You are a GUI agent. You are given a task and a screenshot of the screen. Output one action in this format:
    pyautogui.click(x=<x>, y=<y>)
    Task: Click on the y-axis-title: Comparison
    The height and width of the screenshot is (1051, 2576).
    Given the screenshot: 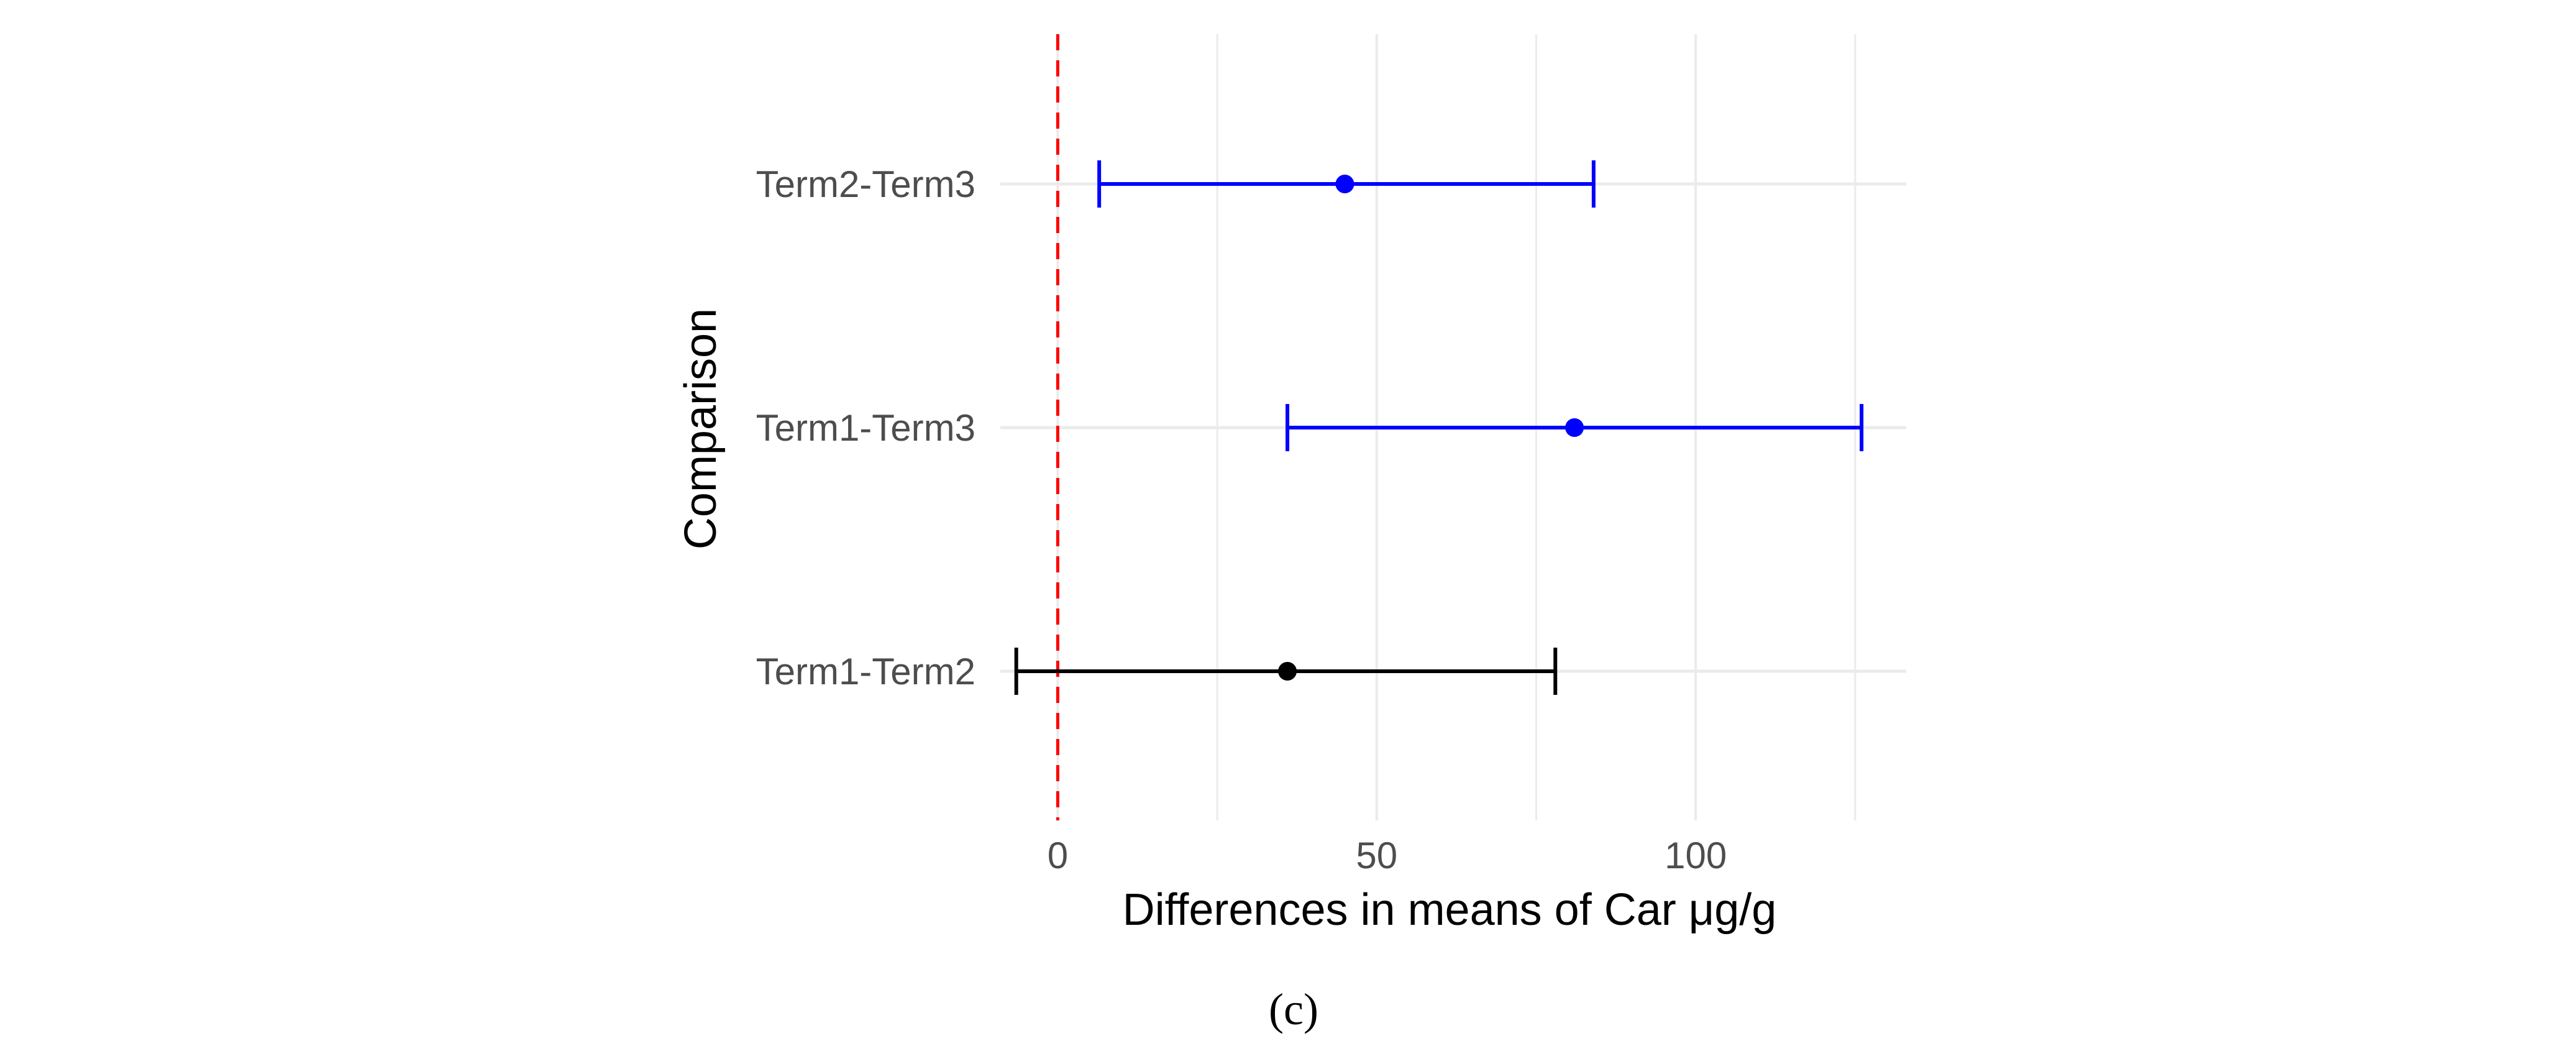 What is the action you would take?
    pyautogui.click(x=701, y=429)
    